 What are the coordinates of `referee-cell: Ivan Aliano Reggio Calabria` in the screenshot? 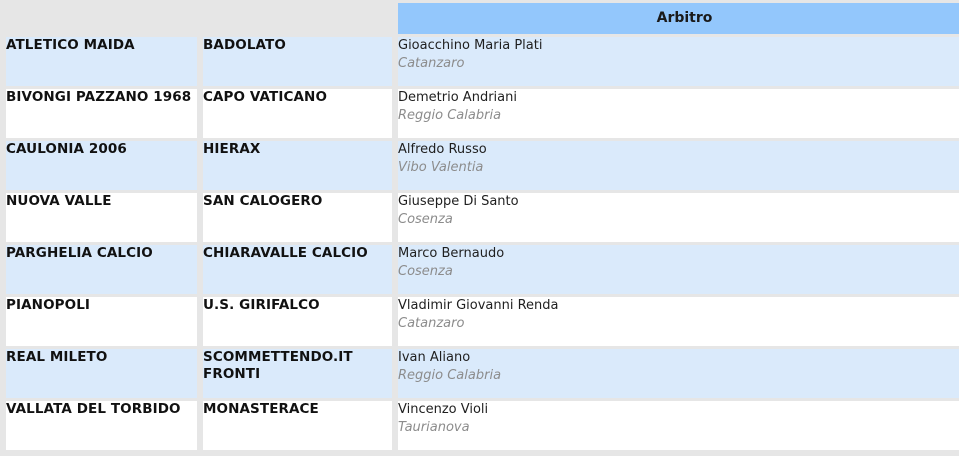 It's located at (678, 373).